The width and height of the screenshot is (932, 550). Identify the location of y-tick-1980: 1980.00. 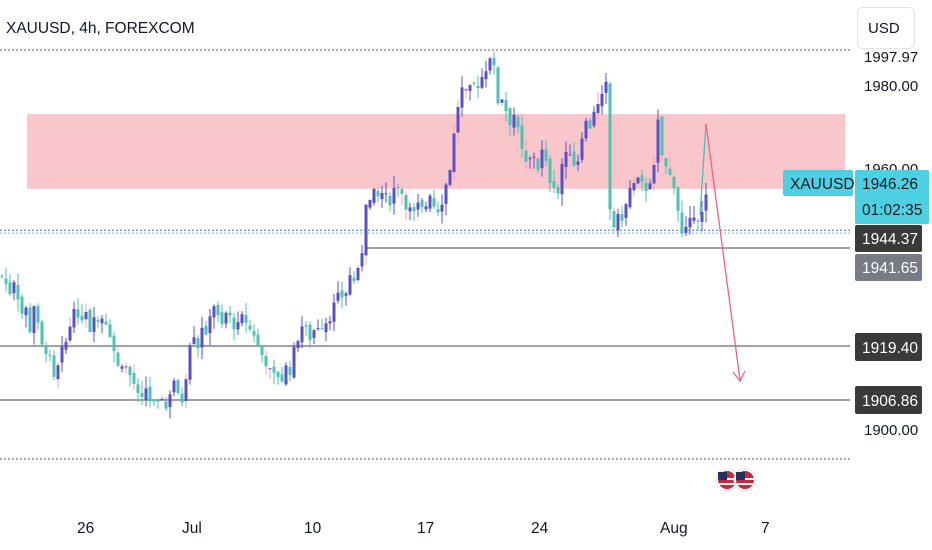
(891, 86).